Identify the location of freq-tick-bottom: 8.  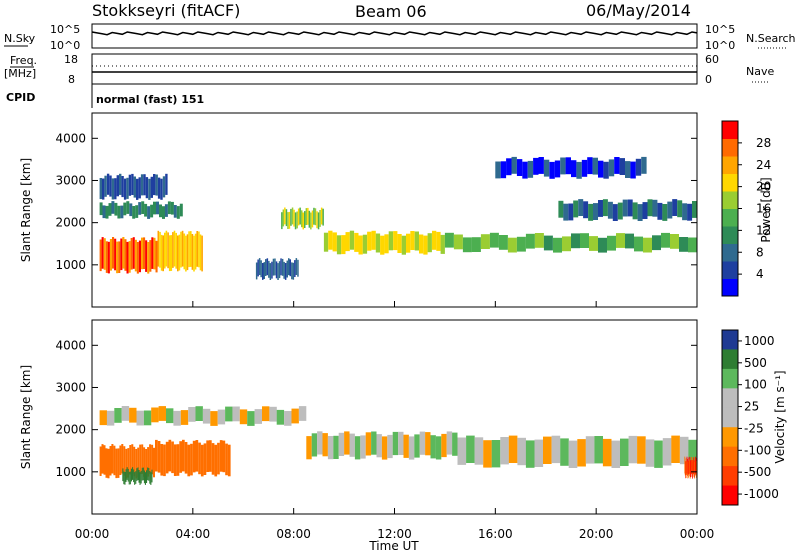
(71, 79).